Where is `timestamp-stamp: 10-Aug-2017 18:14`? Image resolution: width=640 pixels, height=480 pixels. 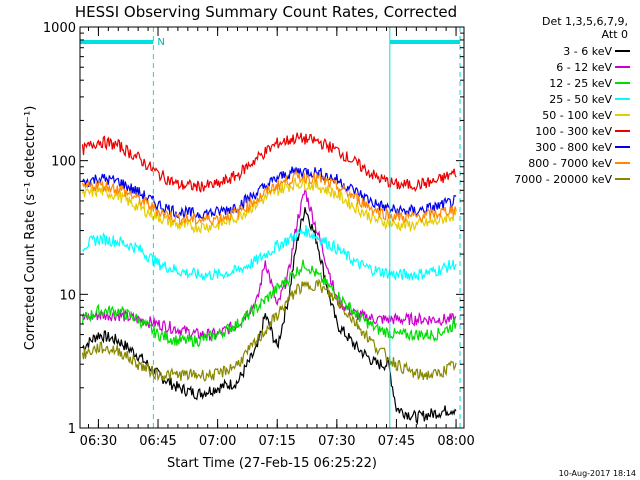
timestamp-stamp: 10-Aug-2017 18:14 is located at coordinates (597, 473).